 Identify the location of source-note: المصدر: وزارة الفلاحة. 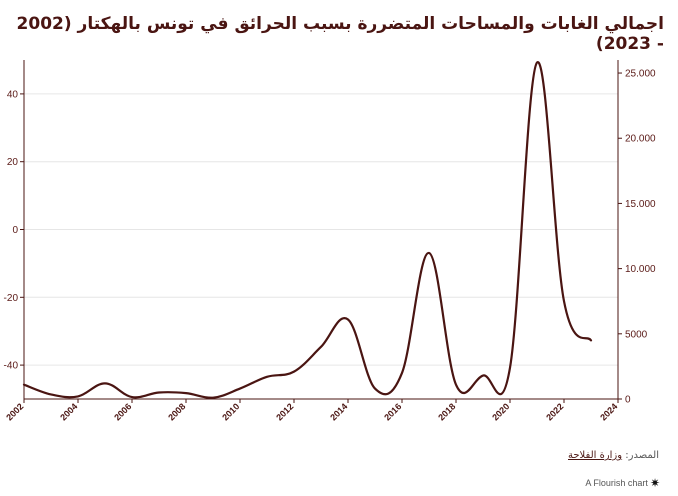
(613, 455).